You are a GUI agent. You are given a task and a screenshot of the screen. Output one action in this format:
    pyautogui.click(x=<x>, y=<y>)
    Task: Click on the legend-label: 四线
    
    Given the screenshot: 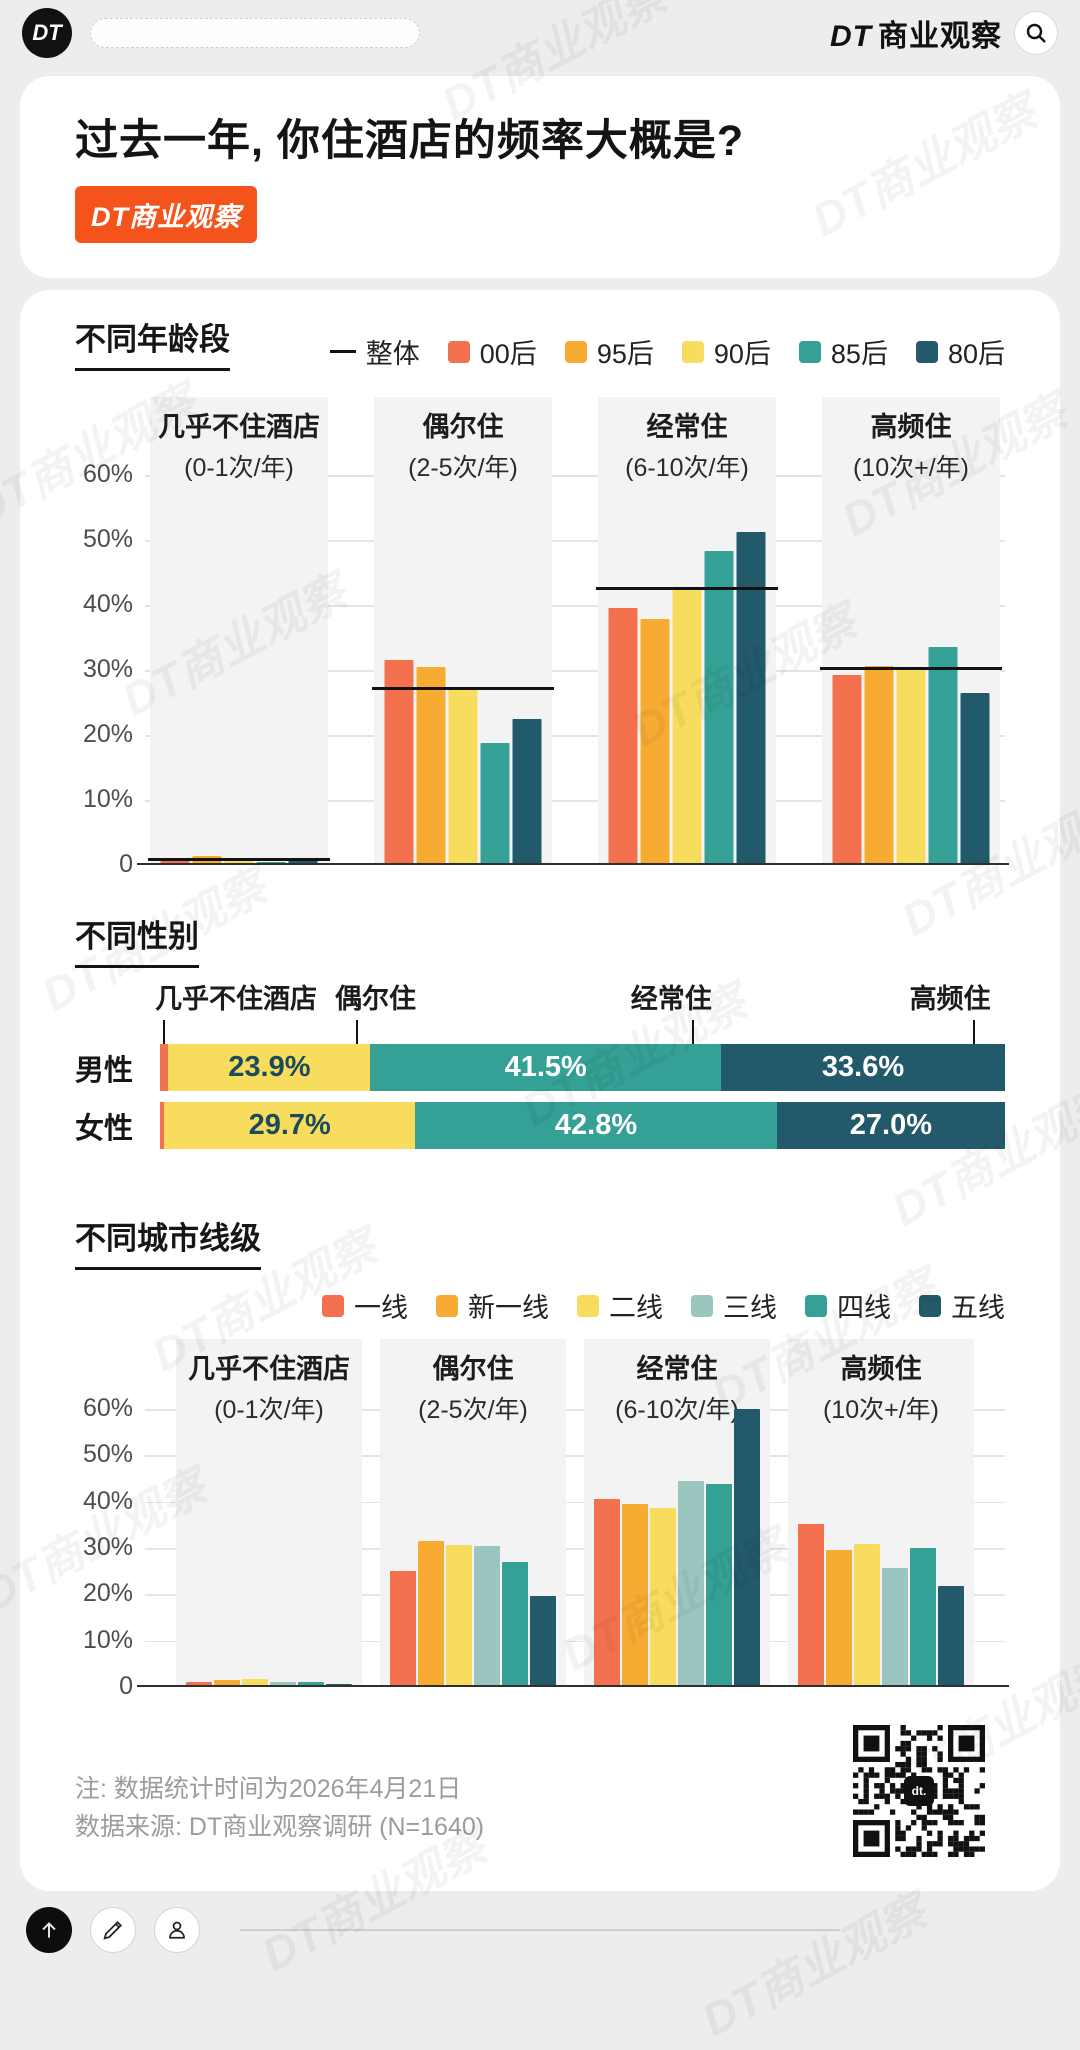 What is the action you would take?
    pyautogui.click(x=864, y=1308)
    